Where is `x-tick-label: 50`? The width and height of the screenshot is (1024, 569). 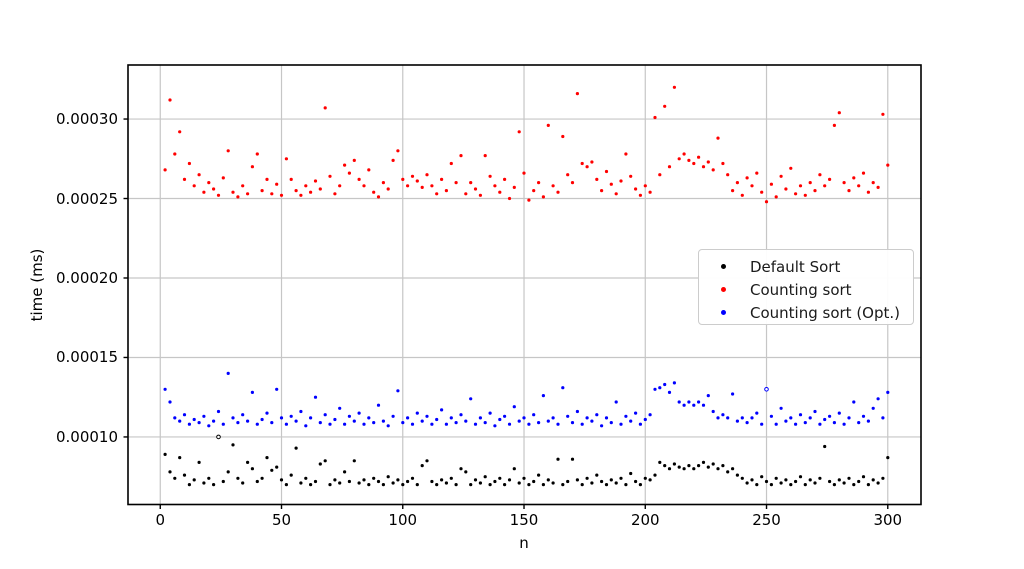 x-tick-label: 50 is located at coordinates (281, 520).